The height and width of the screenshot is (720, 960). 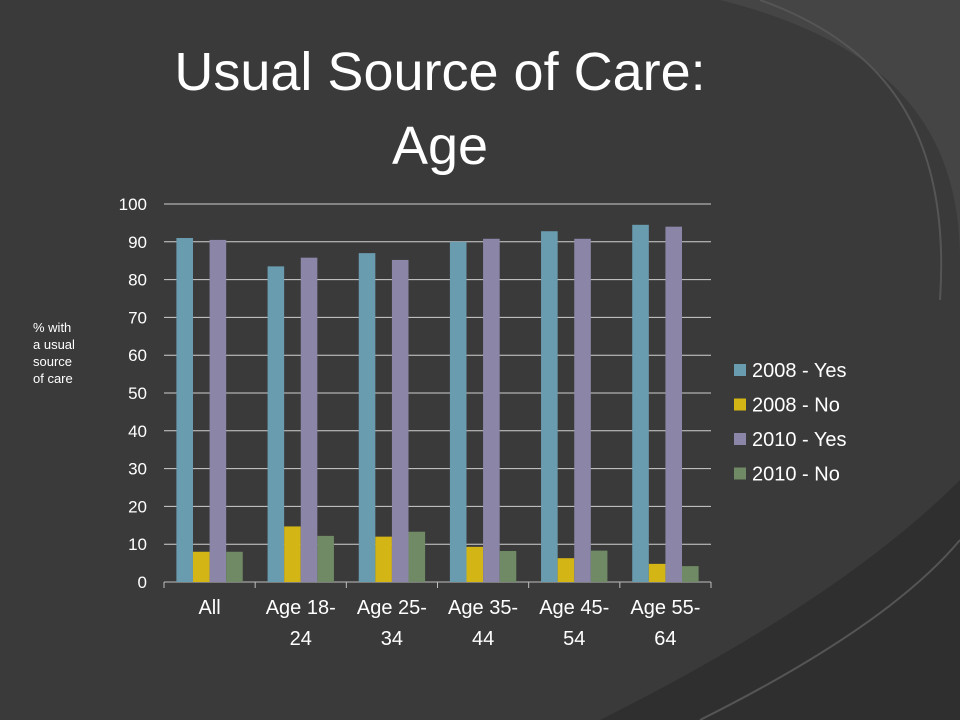 What do you see at coordinates (137, 469) in the screenshot?
I see `y-tick-label: 30` at bounding box center [137, 469].